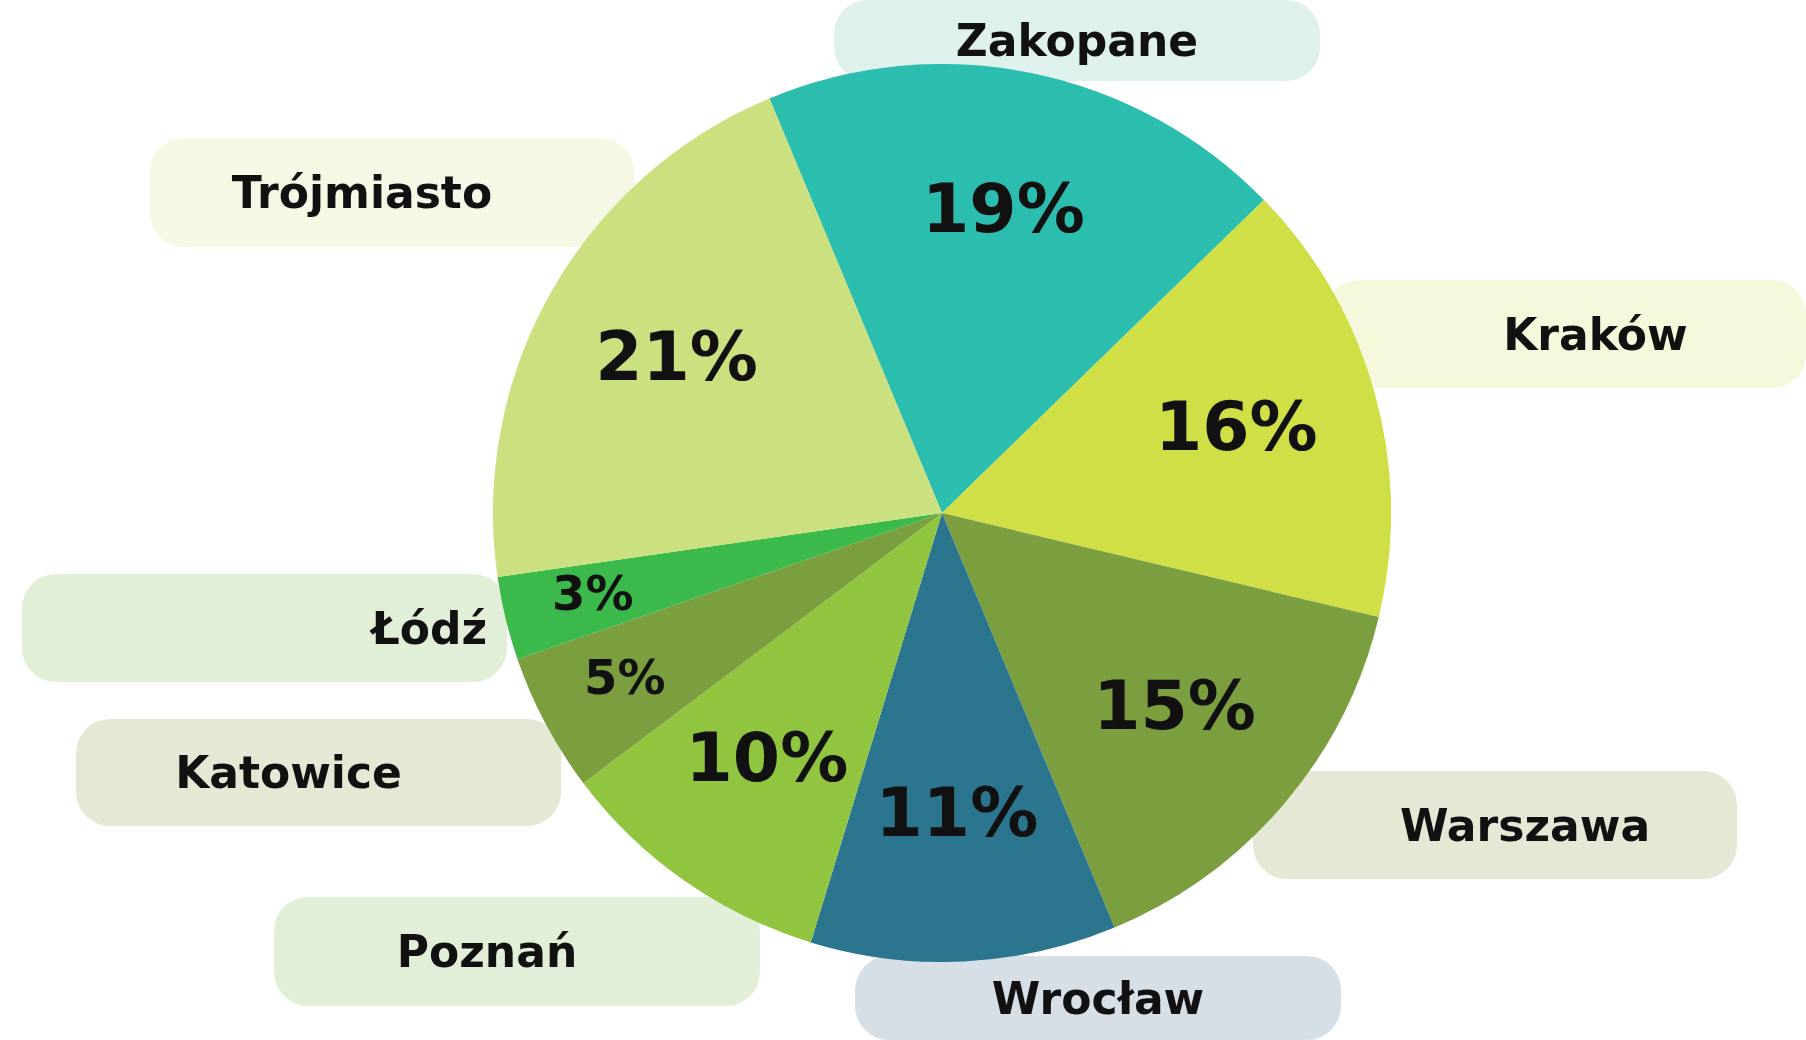 Image resolution: width=1806 pixels, height=1040 pixels. I want to click on slice-label: Kraków, so click(1565, 334).